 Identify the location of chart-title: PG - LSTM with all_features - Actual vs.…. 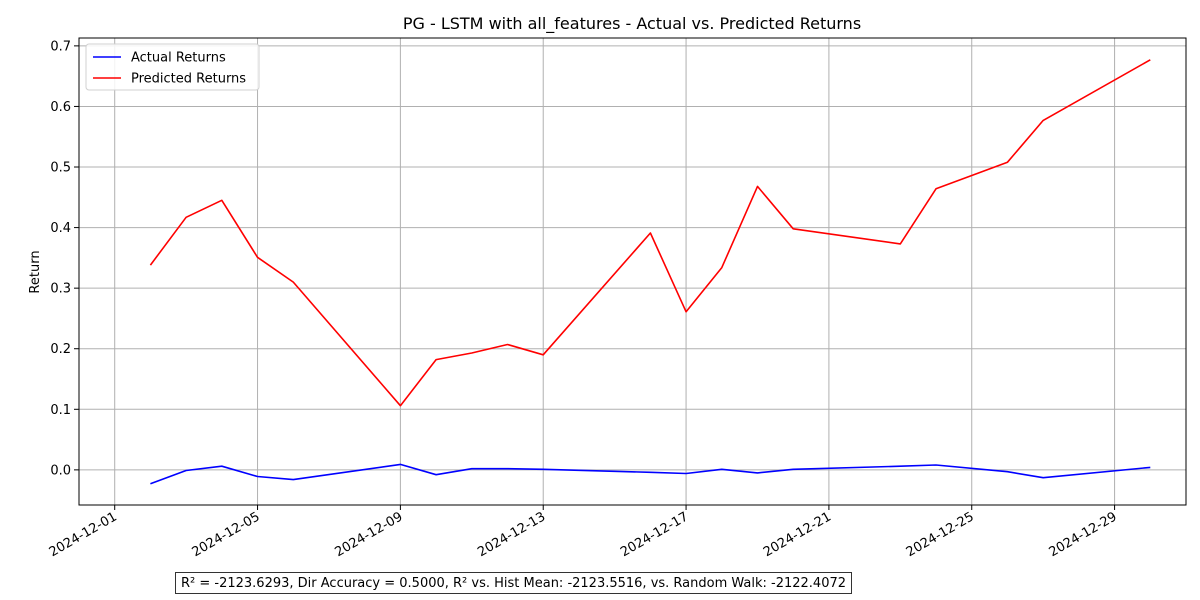
(632, 24).